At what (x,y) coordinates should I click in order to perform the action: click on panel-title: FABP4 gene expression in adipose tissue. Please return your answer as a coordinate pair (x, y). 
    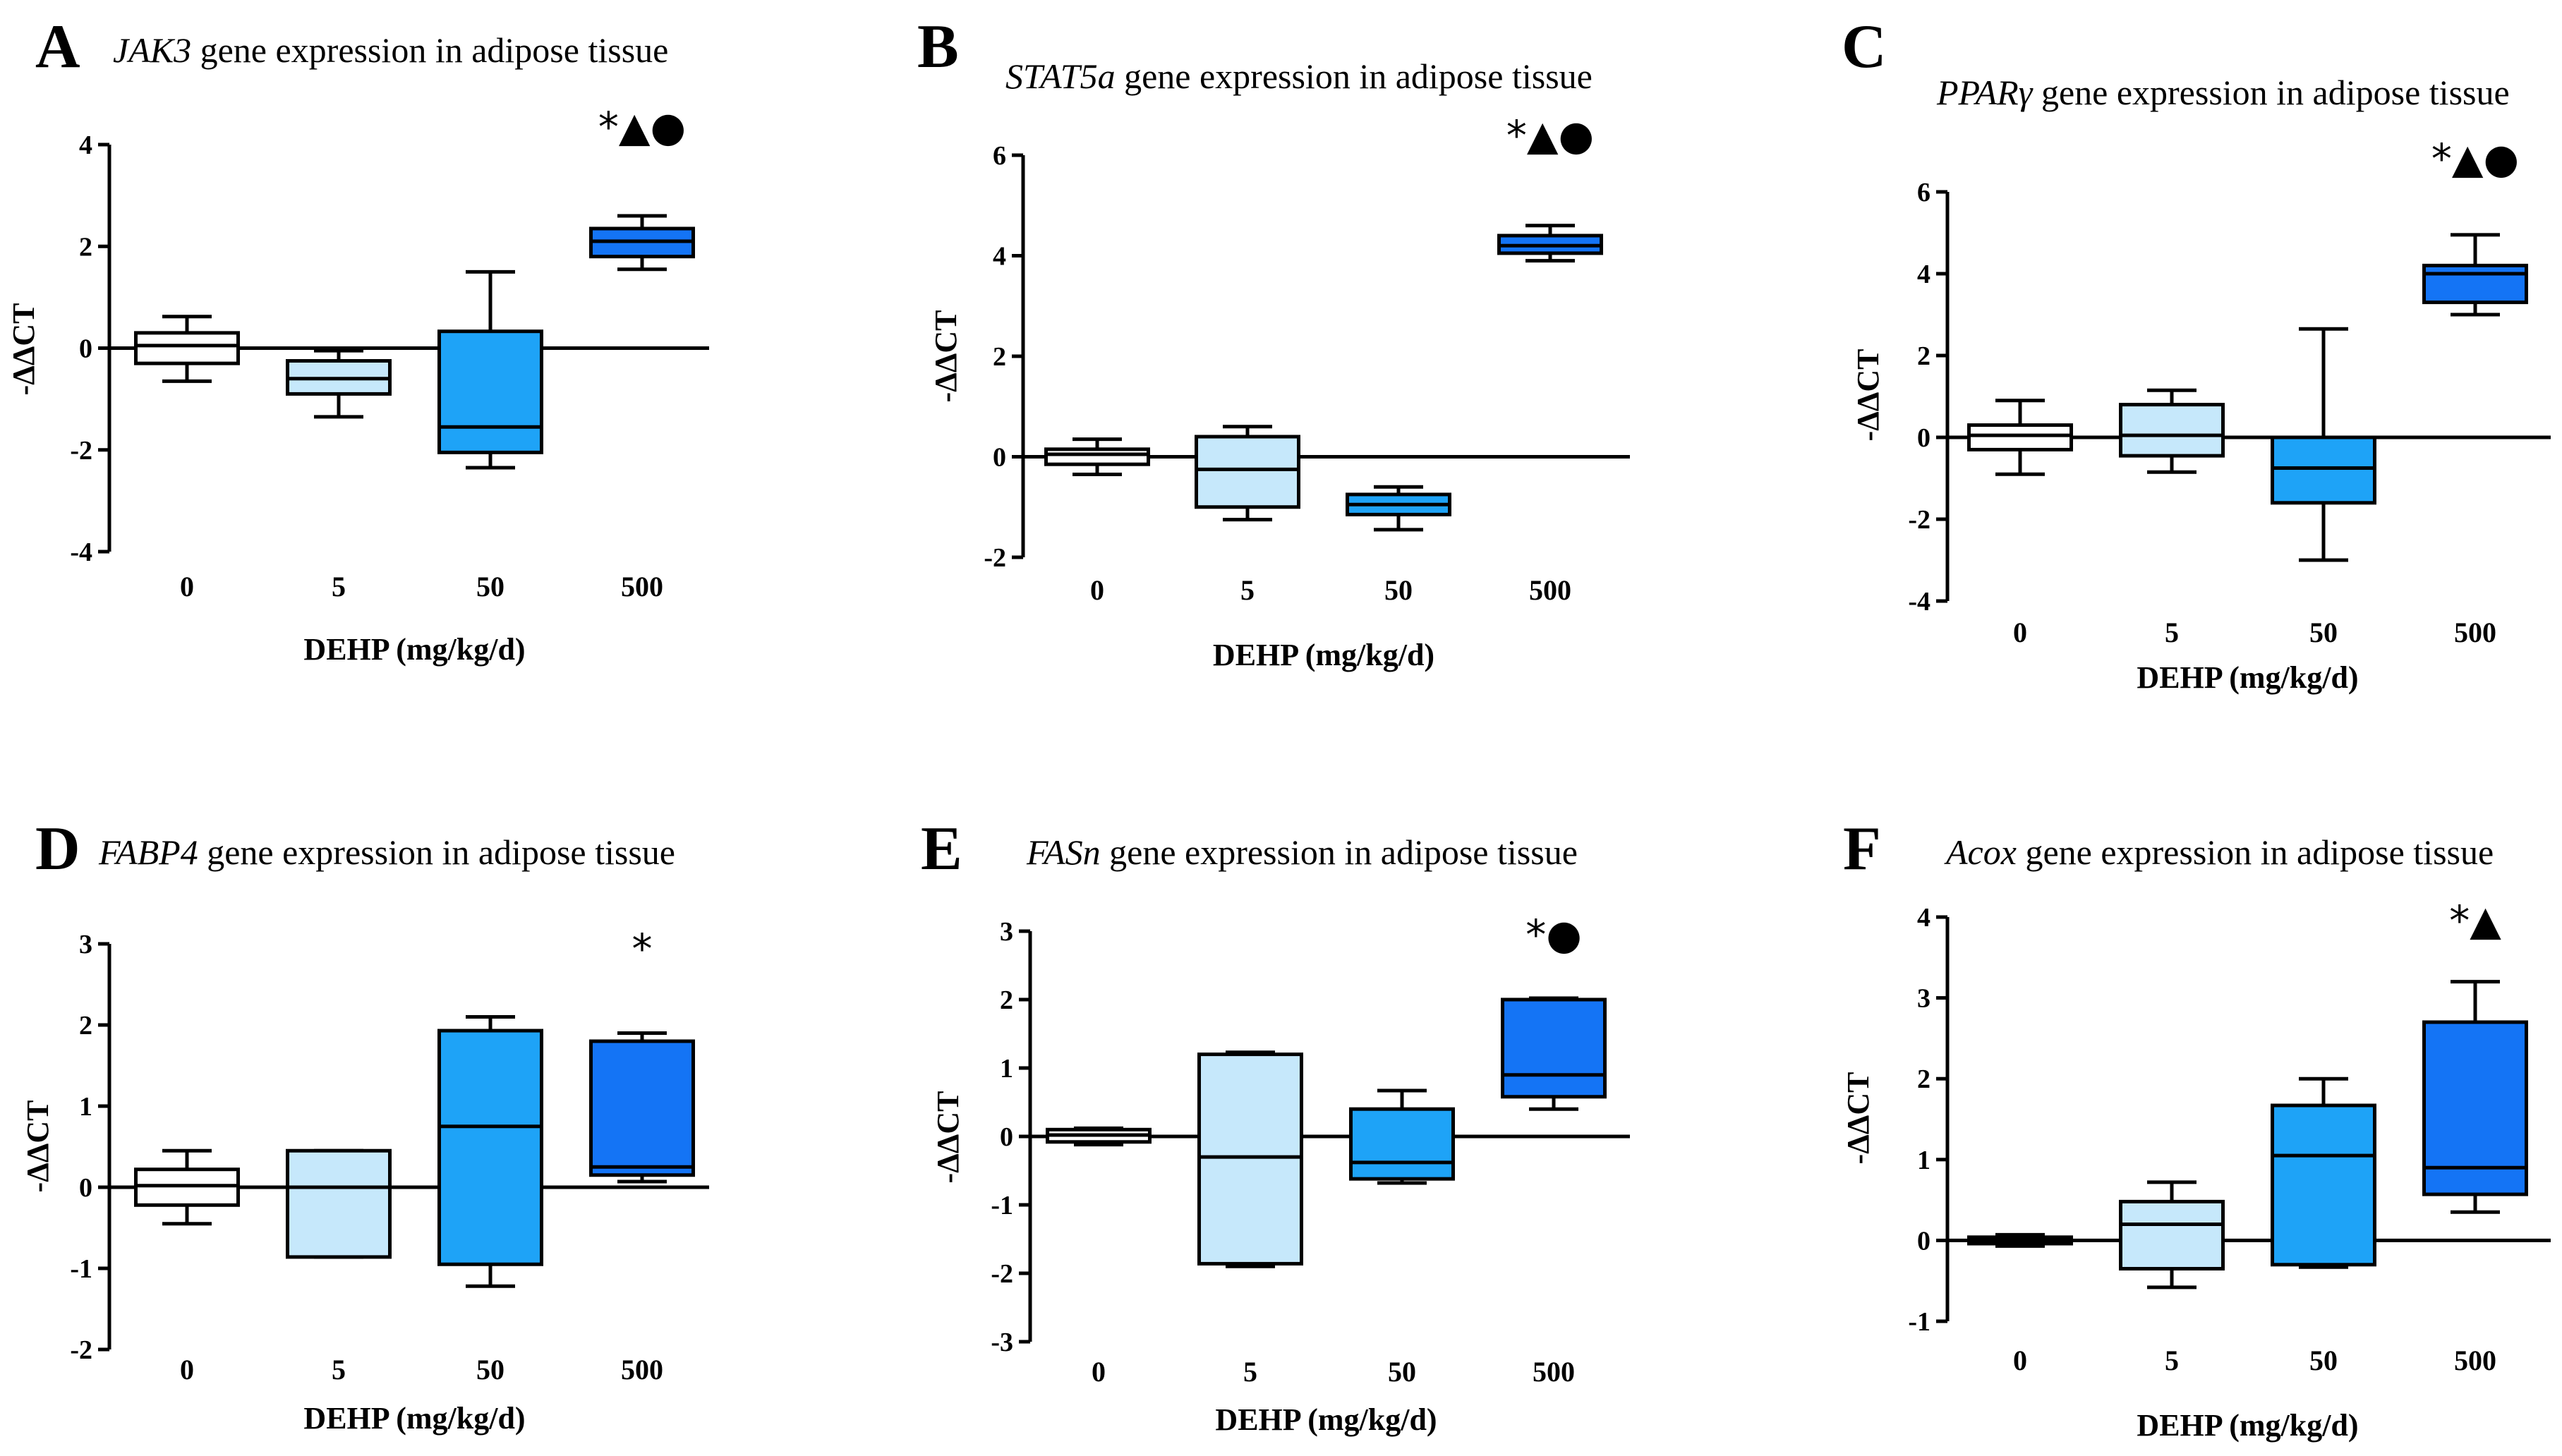
    Looking at the image, I should click on (386, 852).